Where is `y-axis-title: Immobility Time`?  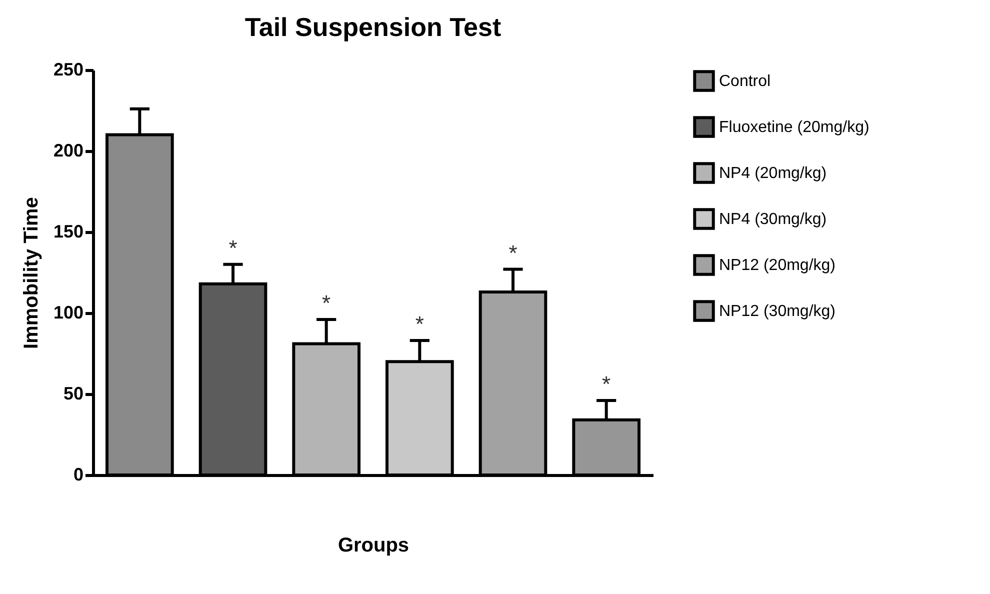 y-axis-title: Immobility Time is located at coordinates (31, 273).